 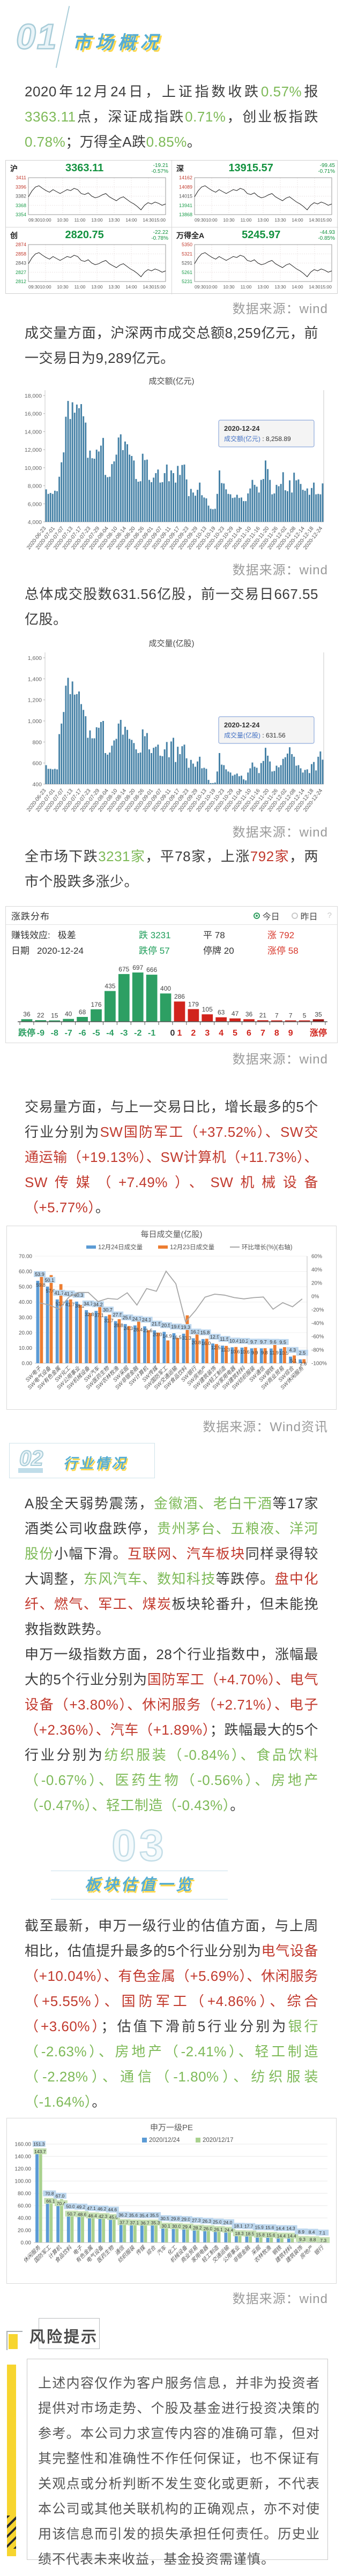 What do you see at coordinates (216, 1347) in the screenshot?
I see `svg-text: 12.5` at bounding box center [216, 1347].